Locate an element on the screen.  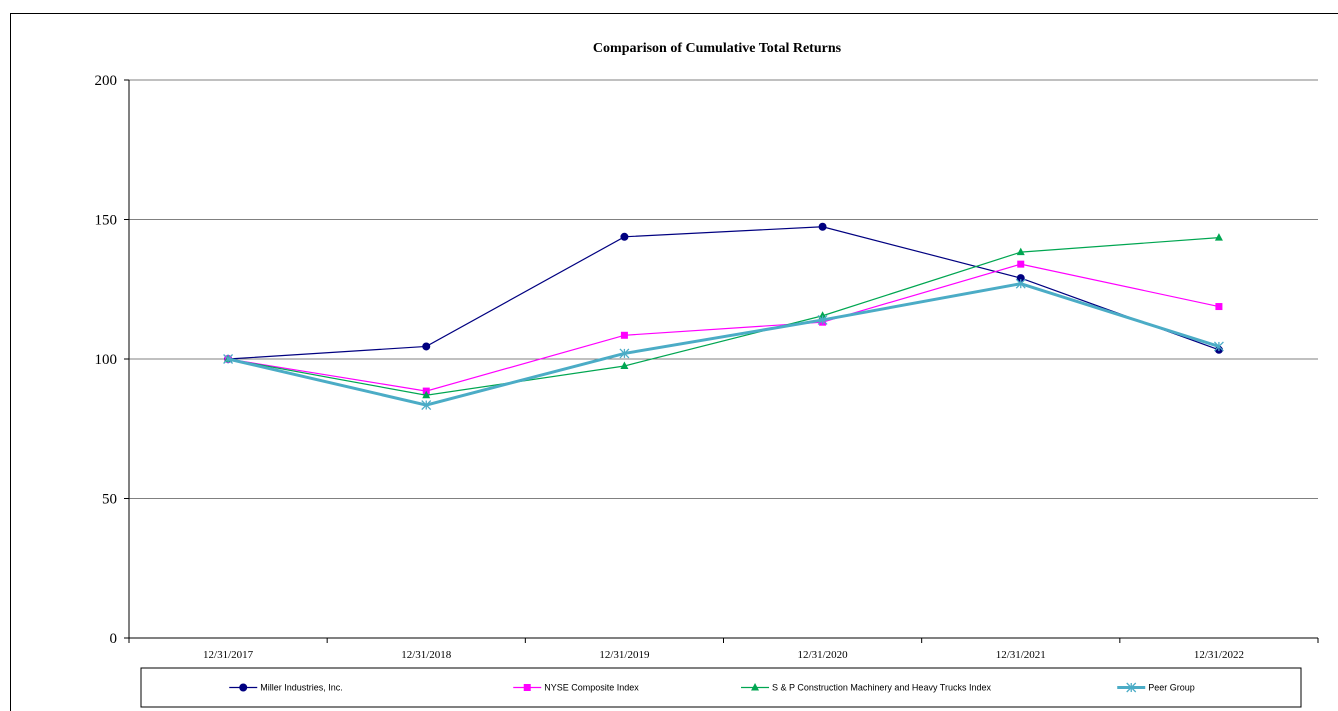
xtick-label-4: 12/31/2021 is located at coordinates (1021, 655).